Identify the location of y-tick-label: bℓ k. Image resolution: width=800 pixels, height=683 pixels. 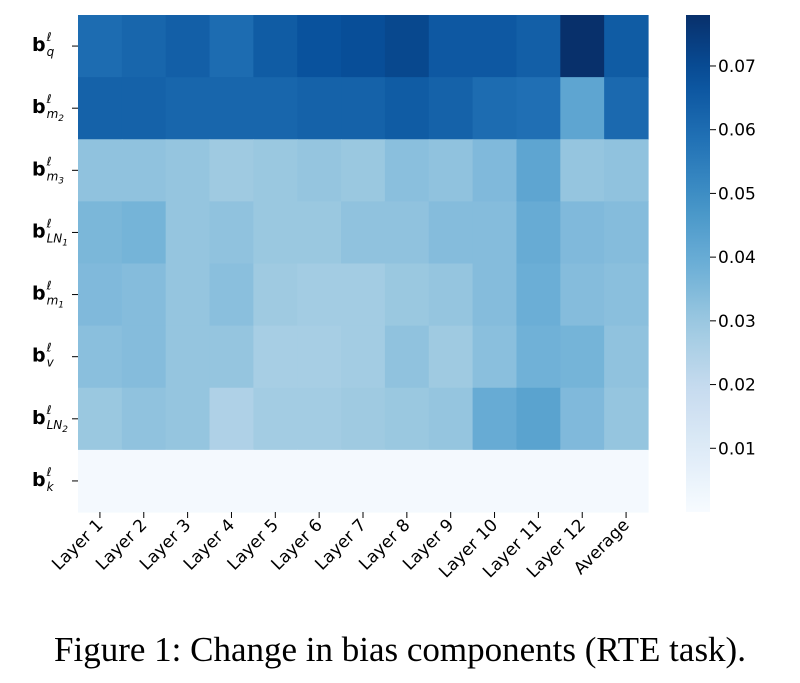
(43, 479).